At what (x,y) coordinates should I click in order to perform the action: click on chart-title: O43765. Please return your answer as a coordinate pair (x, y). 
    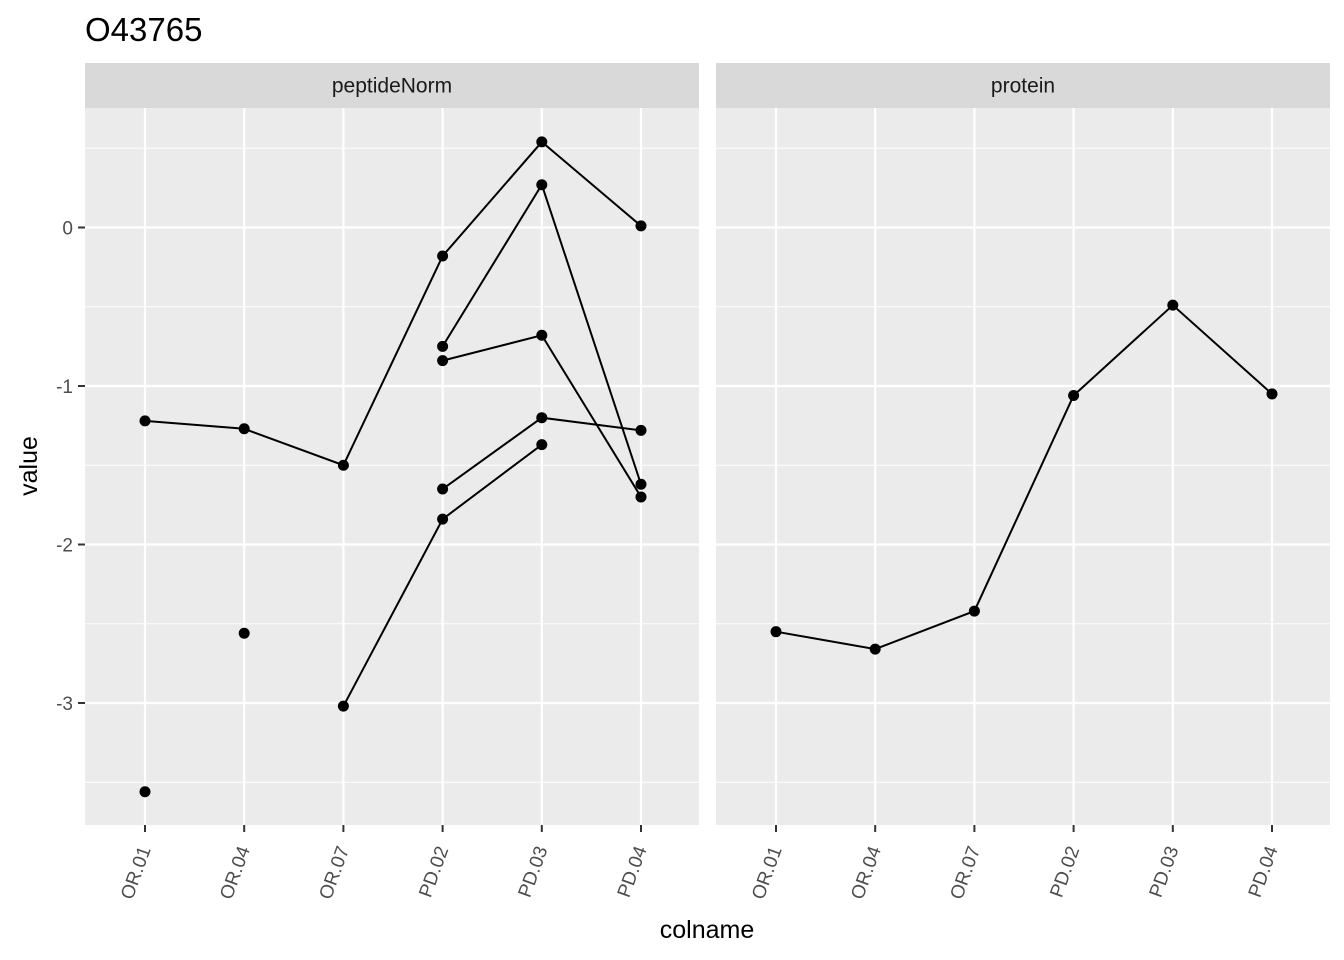
    Looking at the image, I should click on (143, 29).